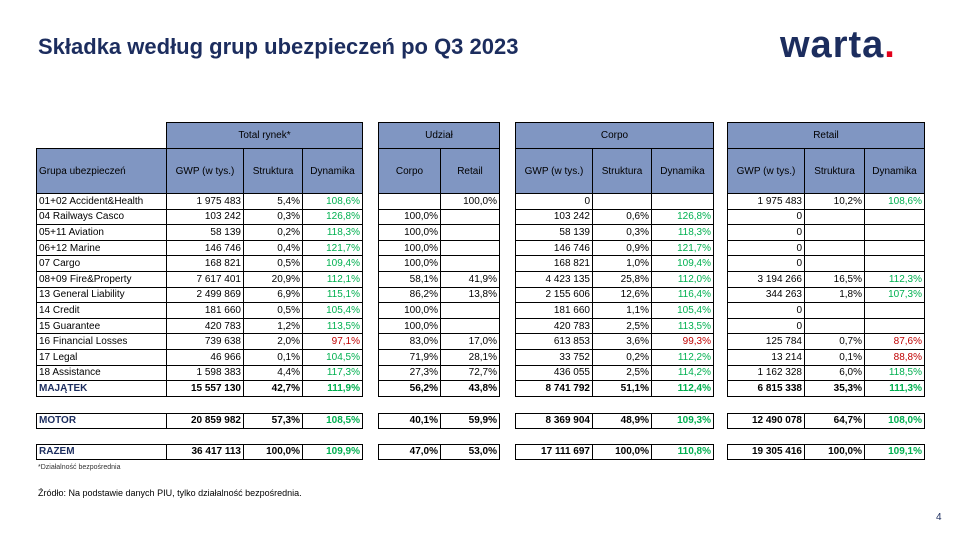 The image size is (960, 540). What do you see at coordinates (838, 45) in the screenshot?
I see `logo: warta.` at bounding box center [838, 45].